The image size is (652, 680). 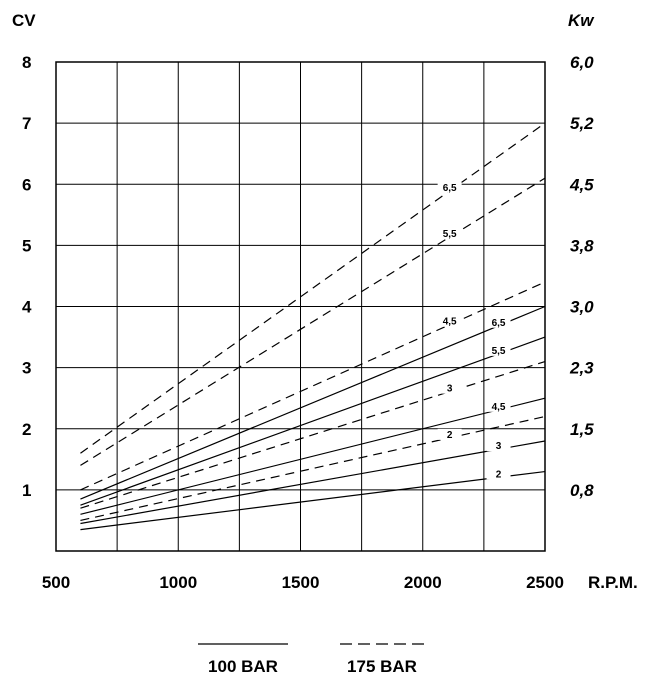 What do you see at coordinates (178, 582) in the screenshot?
I see `x-tick: 1000` at bounding box center [178, 582].